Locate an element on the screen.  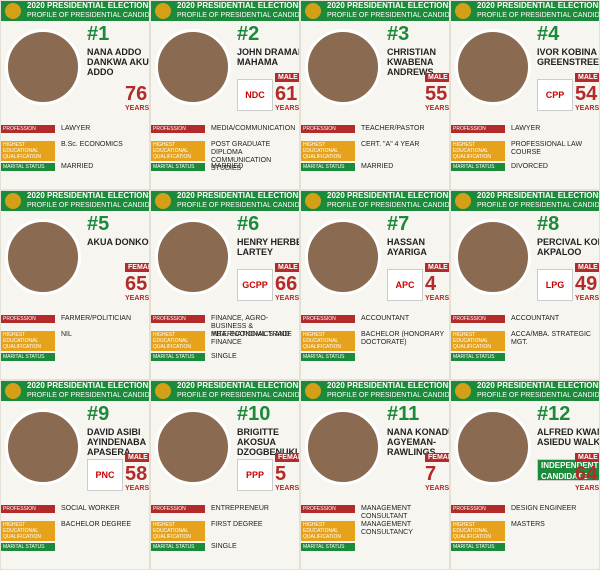
candidate-name: NANA ADDO DANKWA AKUFO-ADDO is located at coordinates (118, 62).